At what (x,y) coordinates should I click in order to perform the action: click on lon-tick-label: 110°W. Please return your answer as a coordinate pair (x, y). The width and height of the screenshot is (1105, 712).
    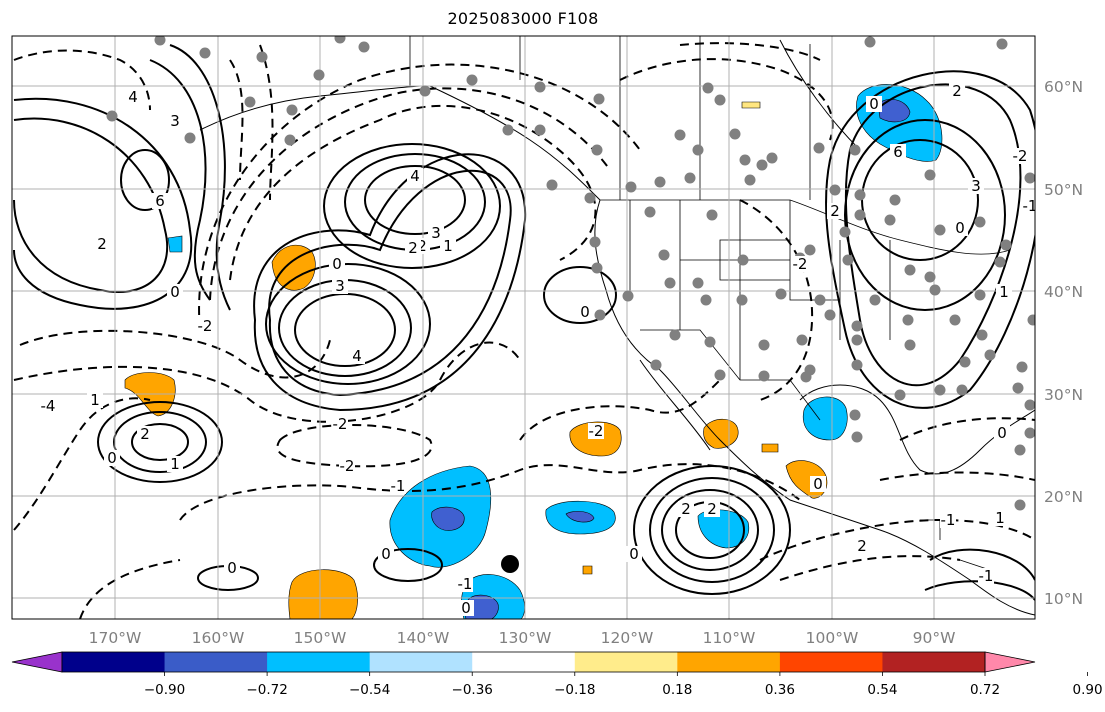
    Looking at the image, I should click on (729, 638).